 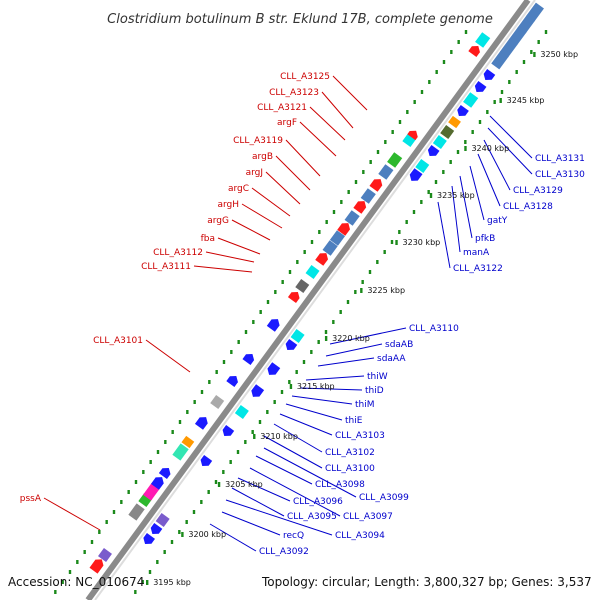 What do you see at coordinates (178, 253) in the screenshot?
I see `gene-label: CLL_A3112` at bounding box center [178, 253].